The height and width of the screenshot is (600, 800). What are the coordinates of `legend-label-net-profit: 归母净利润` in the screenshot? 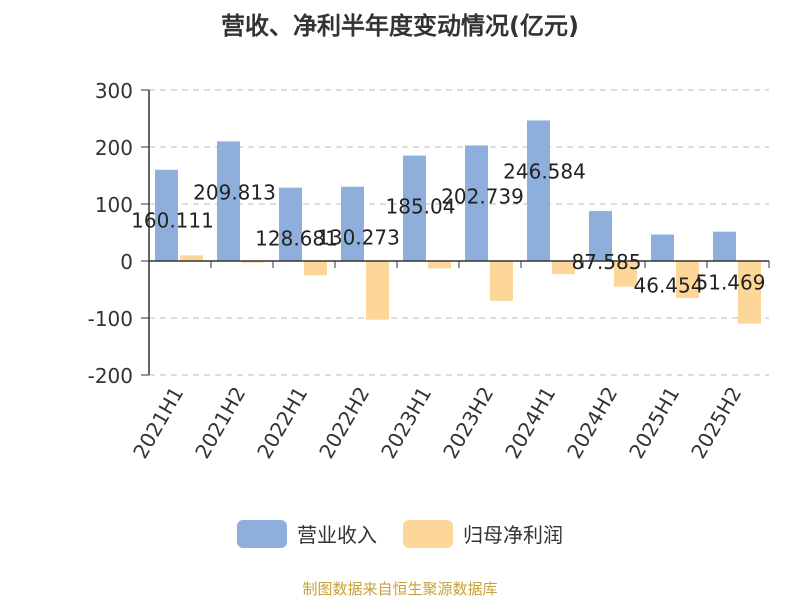 It's located at (513, 535).